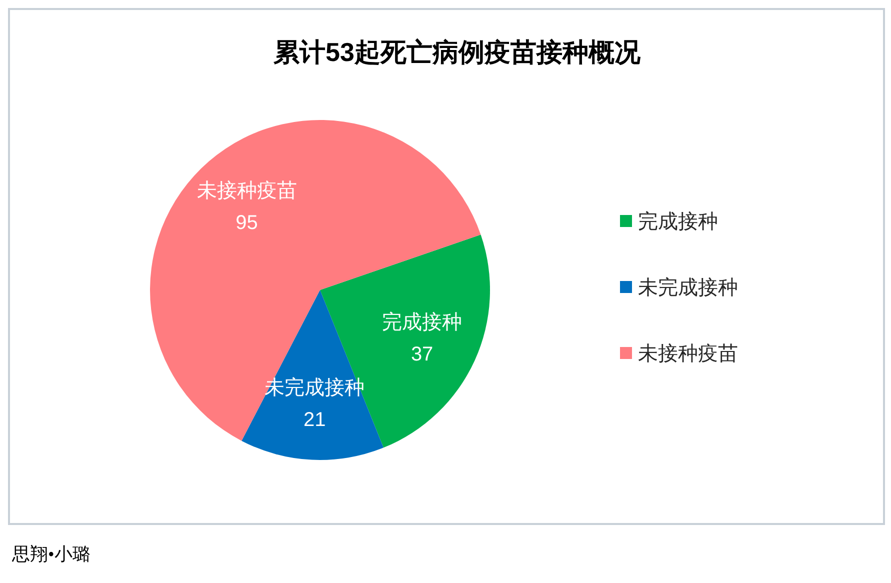 The width and height of the screenshot is (891, 583). I want to click on legend-label: 未接种疫苗, so click(688, 354).